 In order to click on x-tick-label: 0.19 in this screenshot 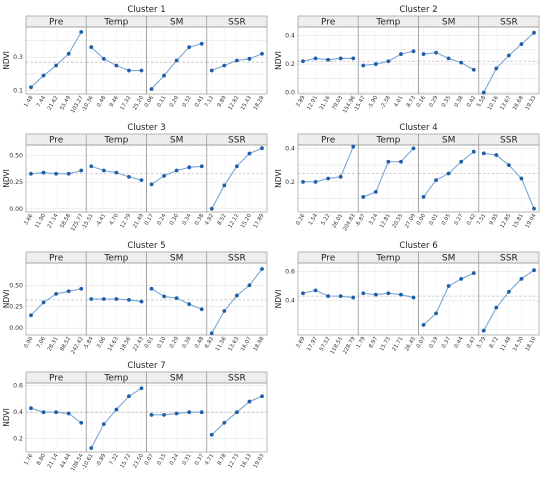, I will do `click(433, 343)`.